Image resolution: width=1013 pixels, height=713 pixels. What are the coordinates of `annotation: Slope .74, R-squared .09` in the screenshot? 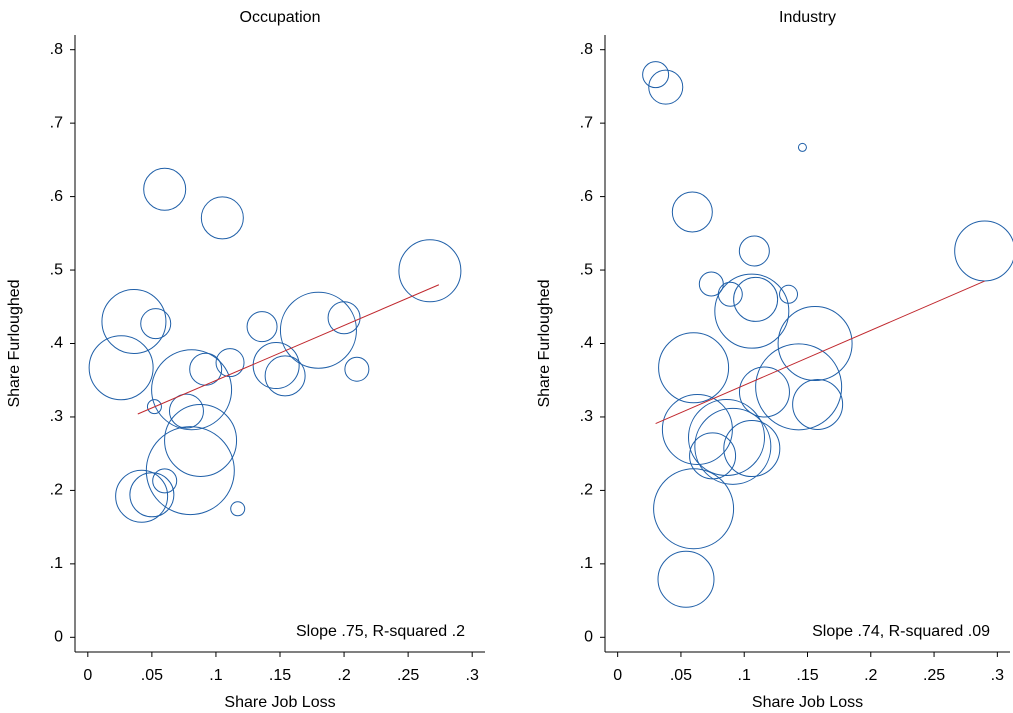 It's located at (901, 631).